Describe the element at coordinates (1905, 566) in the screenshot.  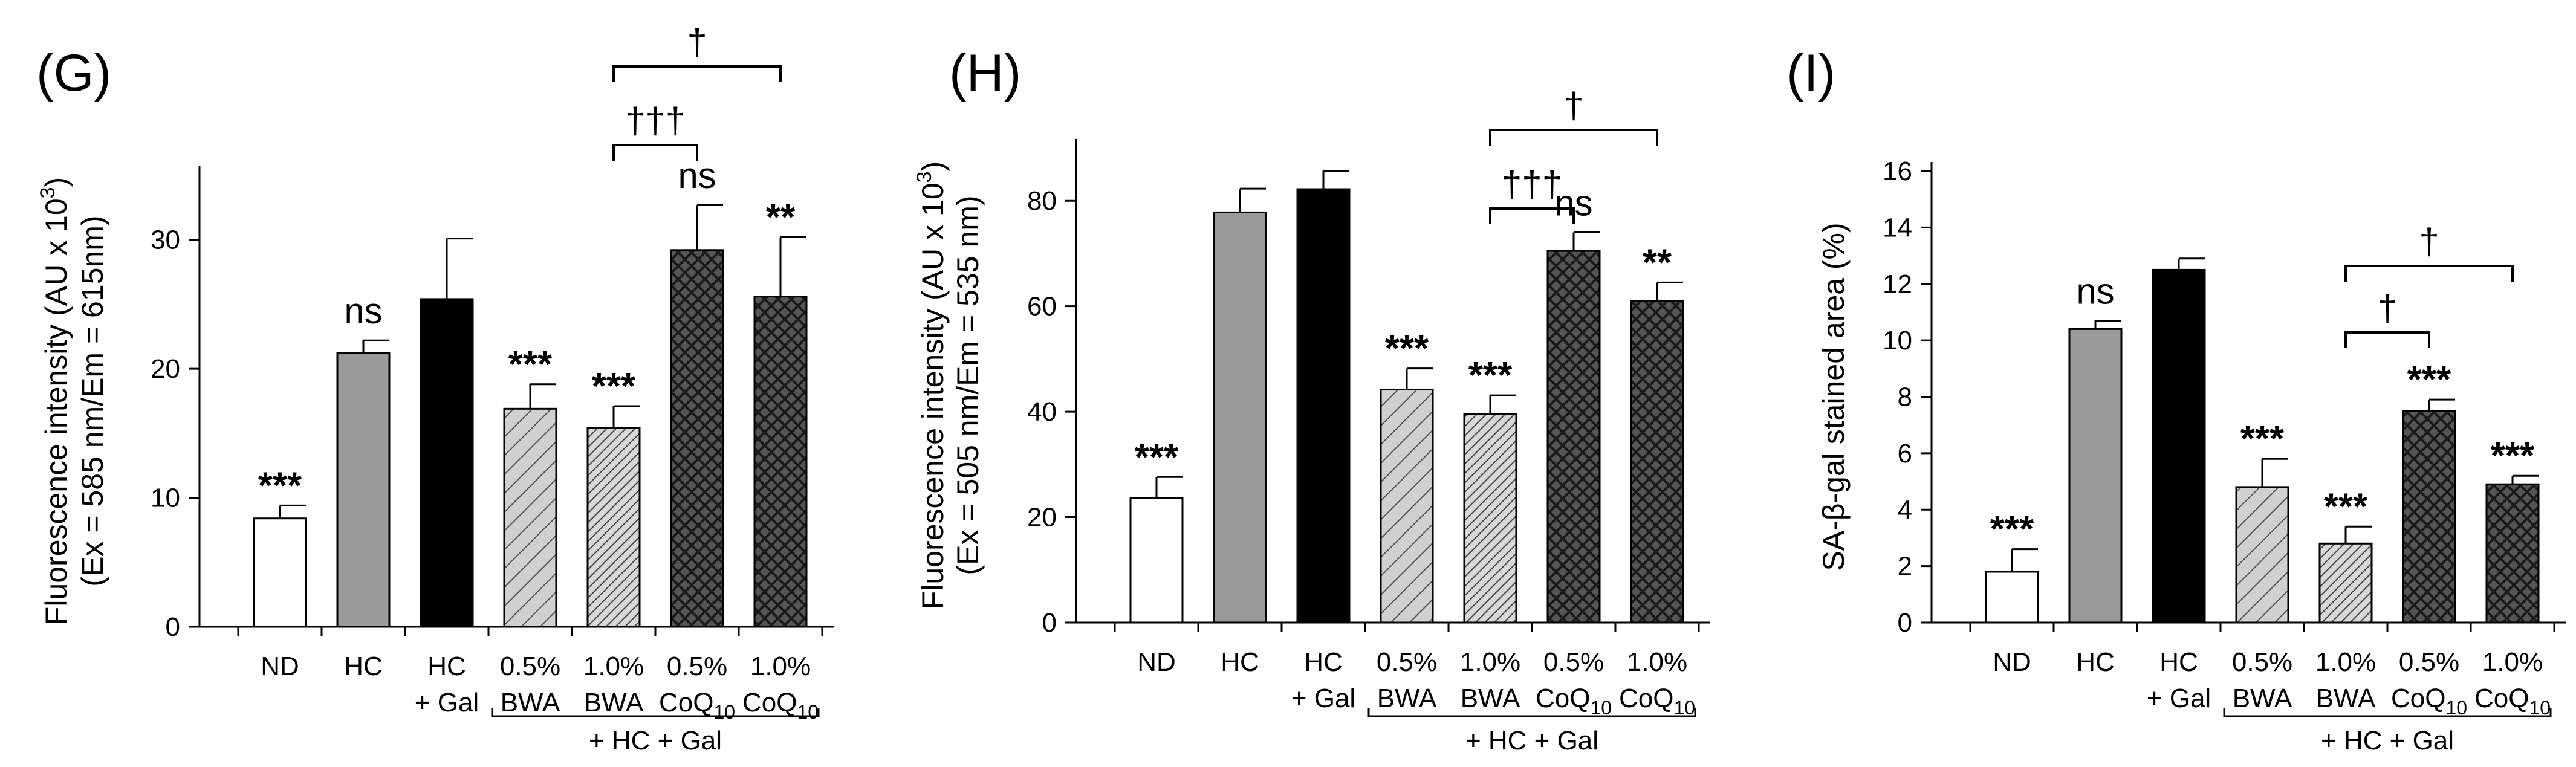
I see `y-tick-label: 2` at that location.